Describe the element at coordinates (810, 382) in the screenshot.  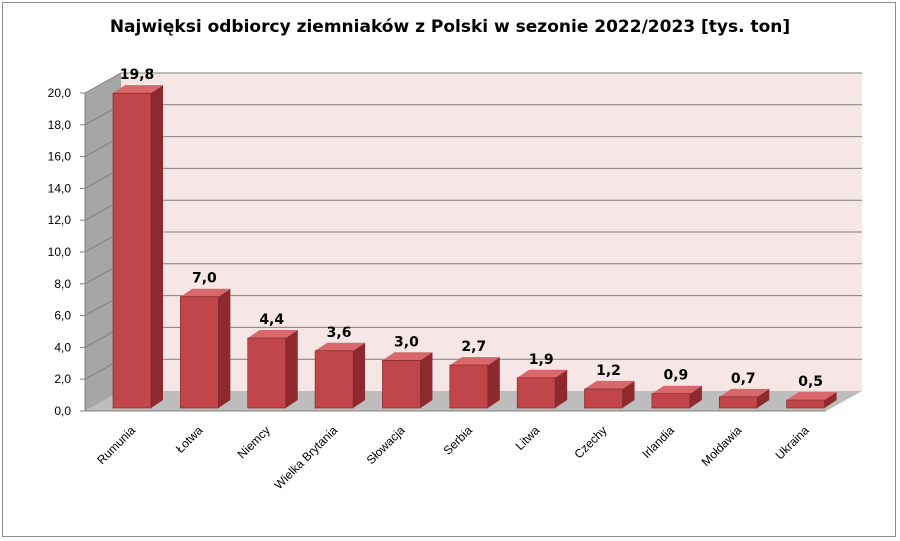
I see `data-label: 0,5` at that location.